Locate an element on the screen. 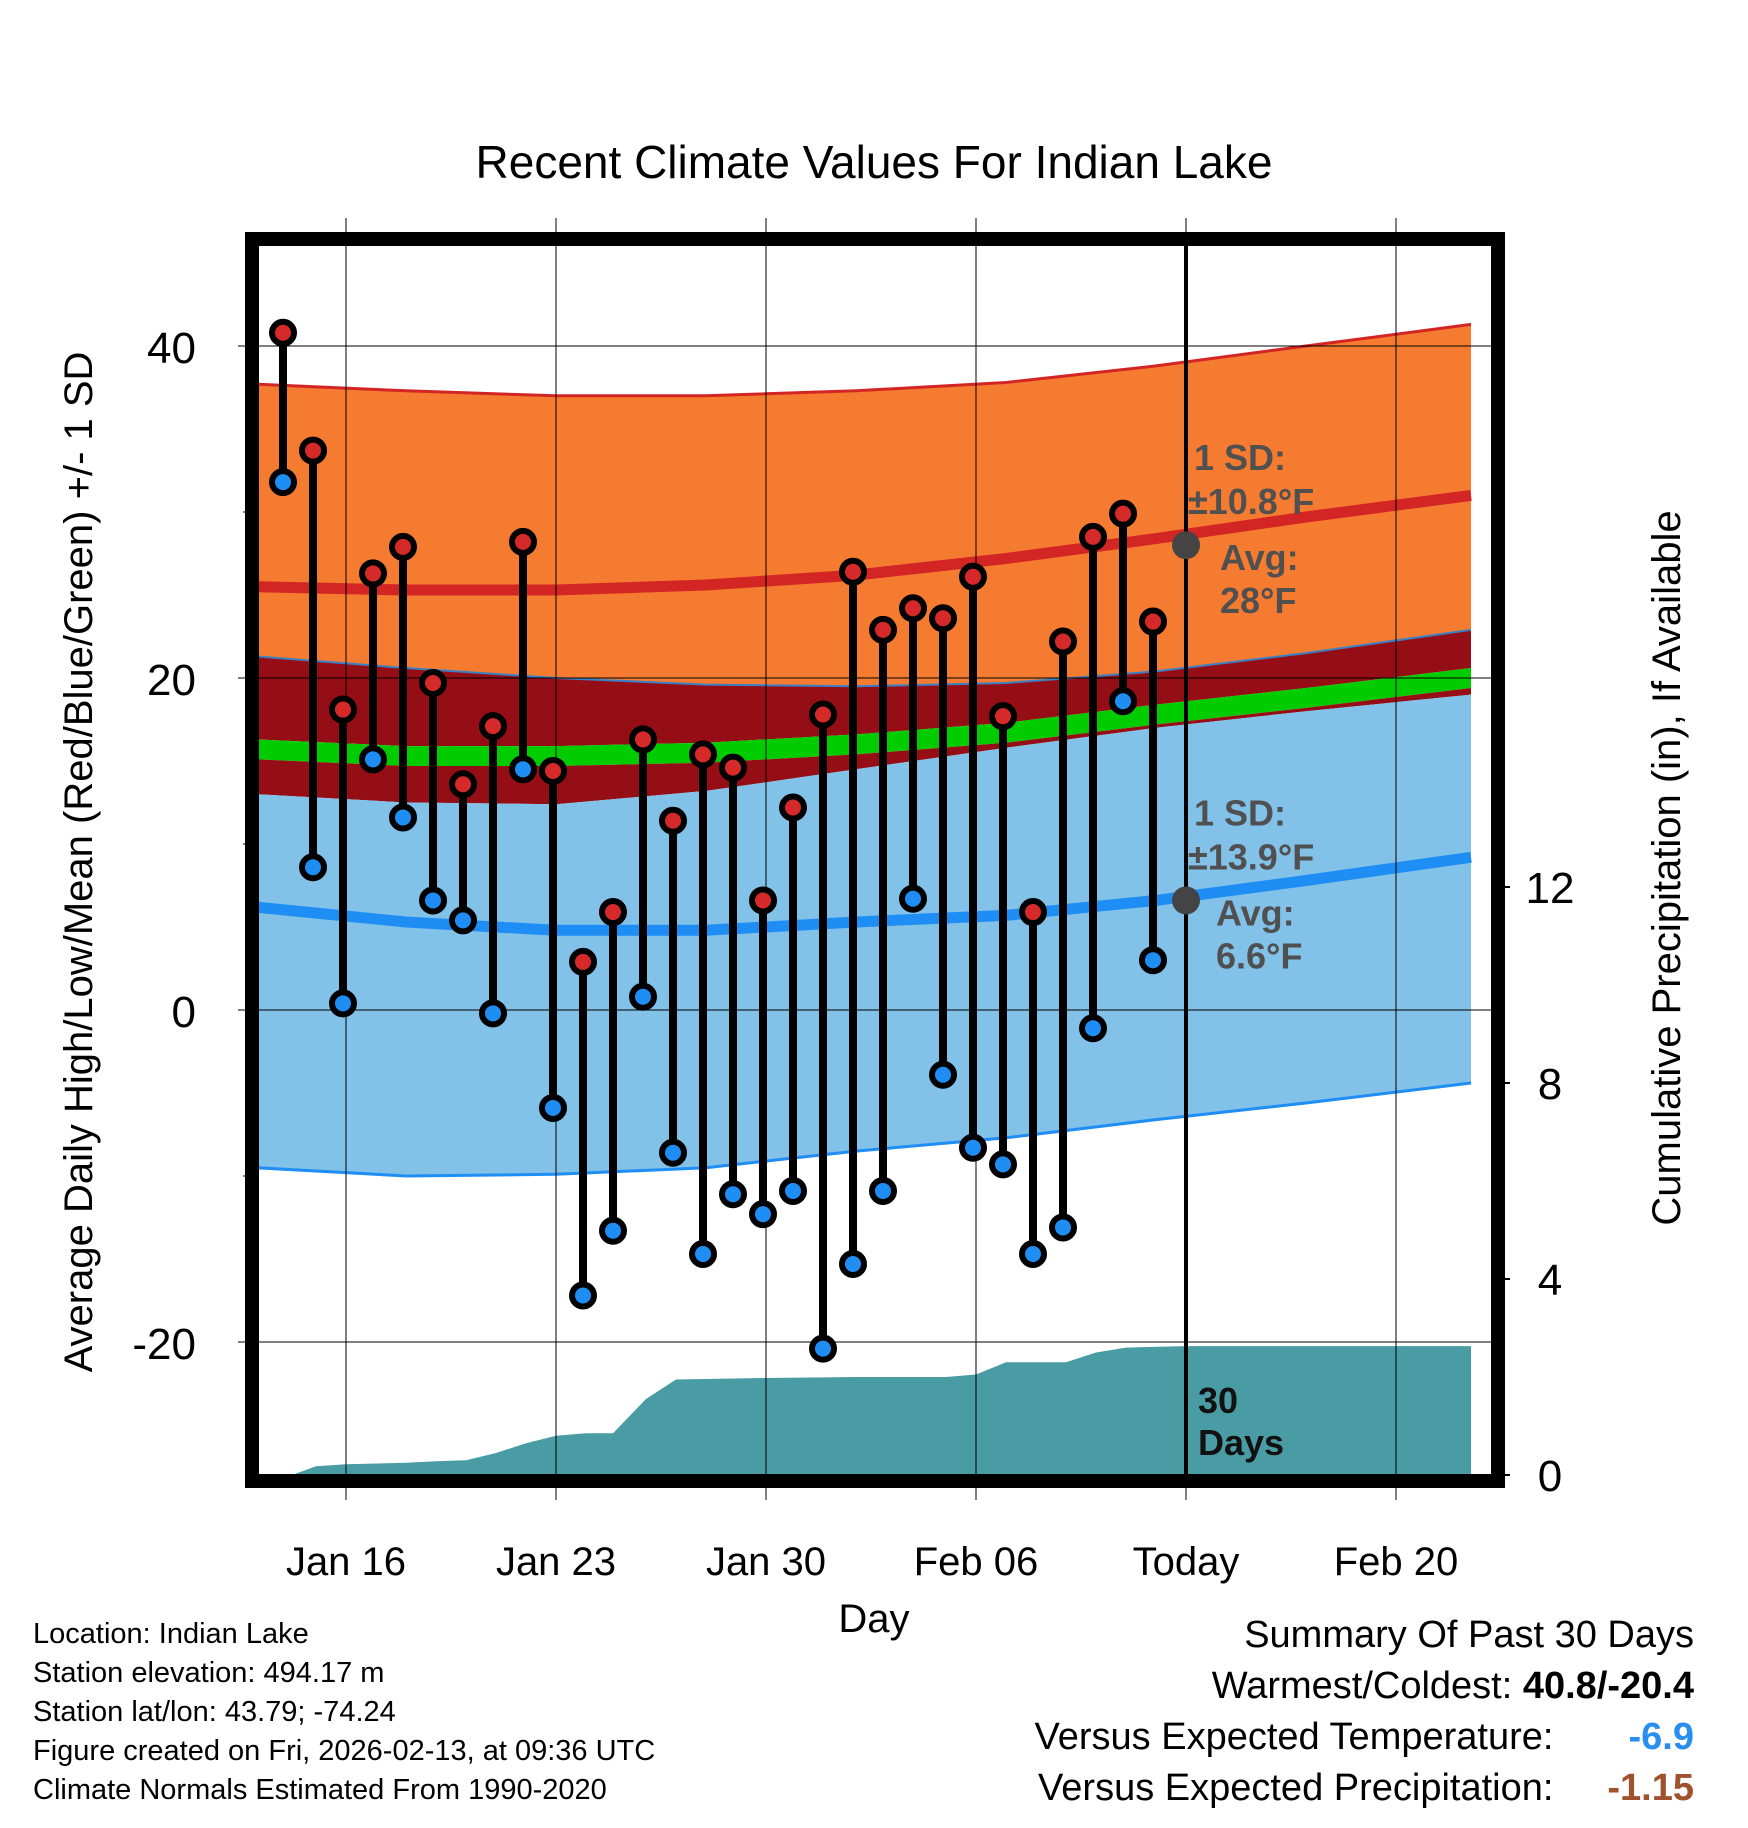 The height and width of the screenshot is (1828, 1748). y2-tick-label: 12 is located at coordinates (1550, 888).